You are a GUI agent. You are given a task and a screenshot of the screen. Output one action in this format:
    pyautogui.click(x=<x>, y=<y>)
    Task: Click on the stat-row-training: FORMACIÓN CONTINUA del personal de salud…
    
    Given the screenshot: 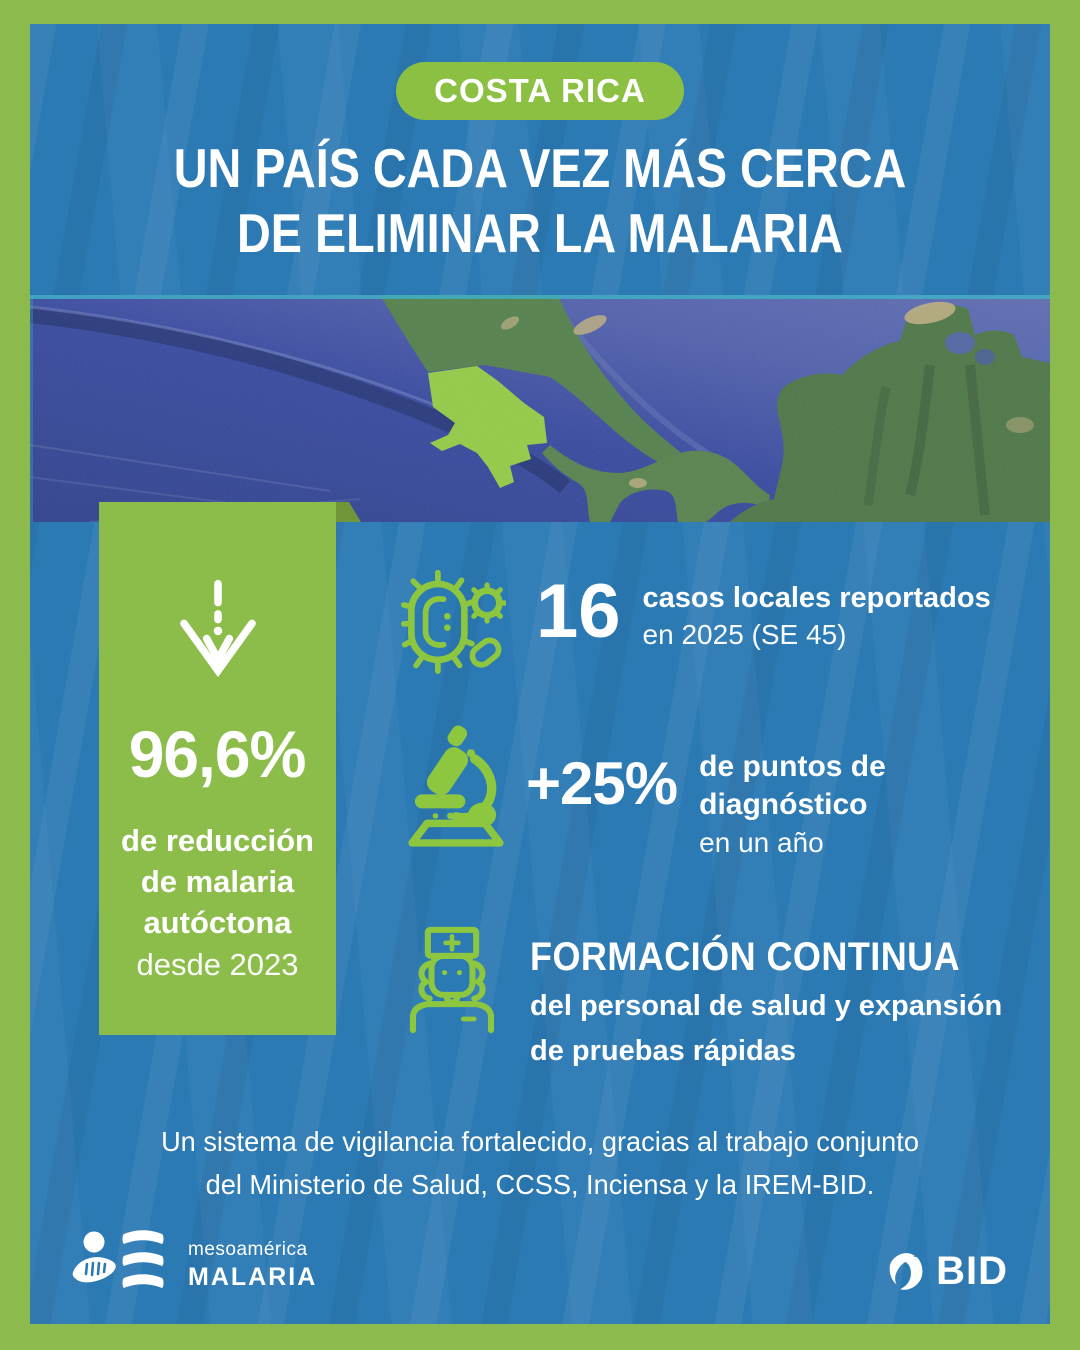 What is the action you would take?
    pyautogui.click(x=704, y=995)
    